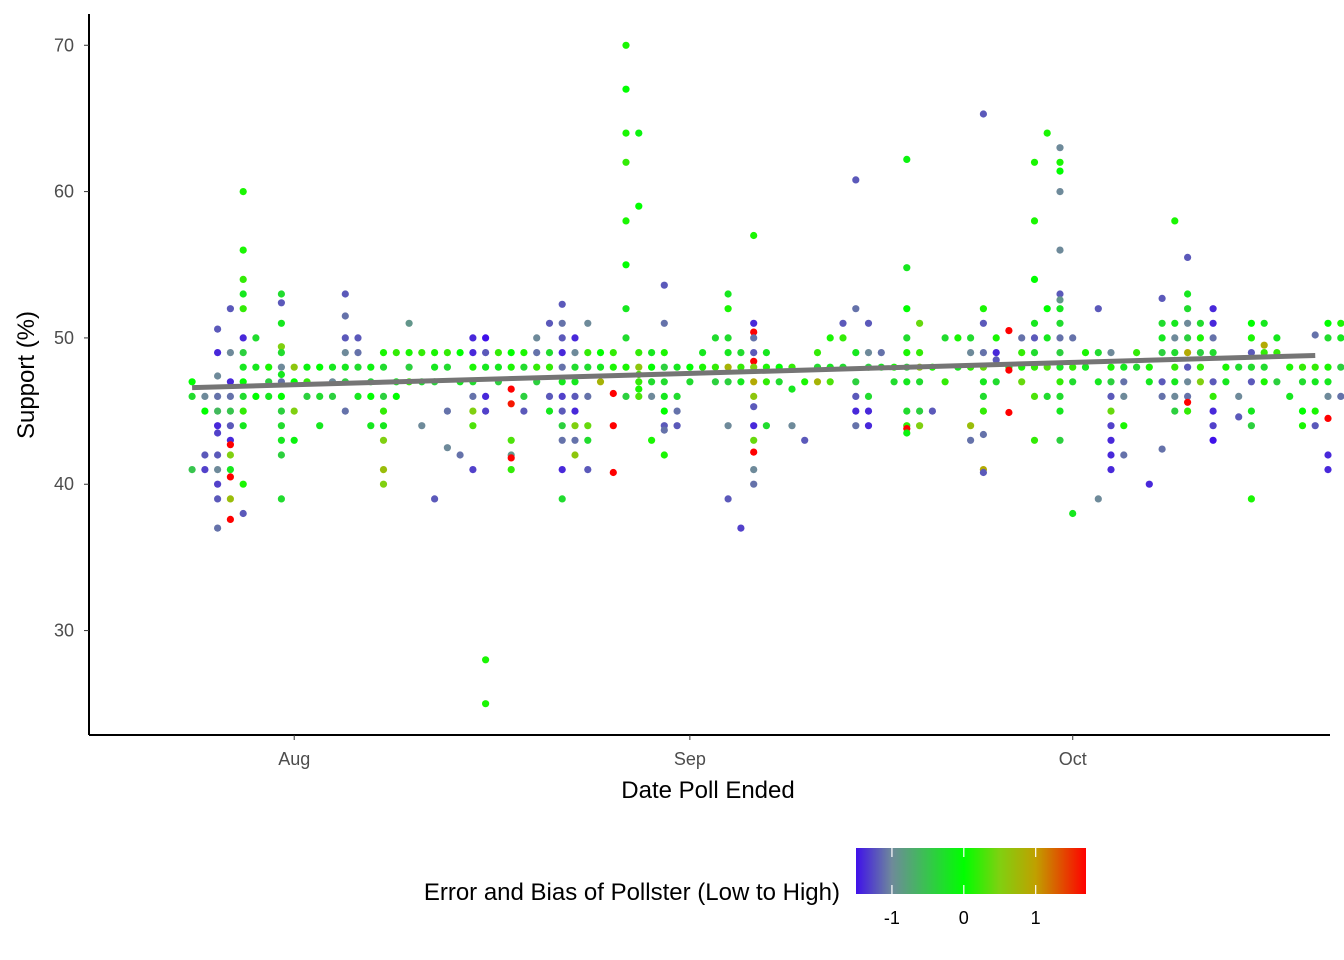 The height and width of the screenshot is (960, 1344). I want to click on y-tick-label: 70, so click(64, 45).